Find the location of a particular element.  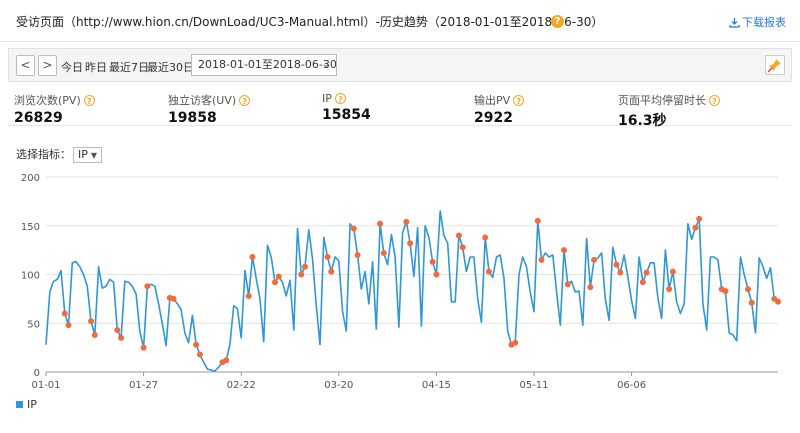

metric-value: 26829 is located at coordinates (38, 118).